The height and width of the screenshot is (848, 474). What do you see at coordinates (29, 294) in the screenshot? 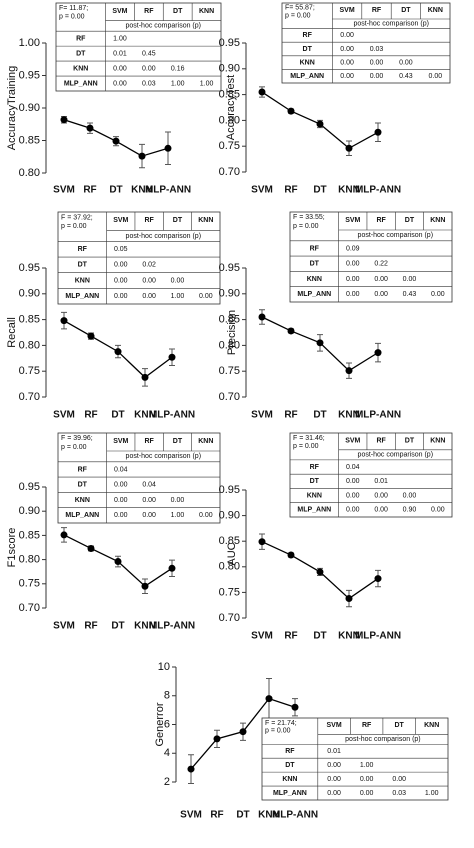
I see `y-tick-label: 0.90` at bounding box center [29, 294].